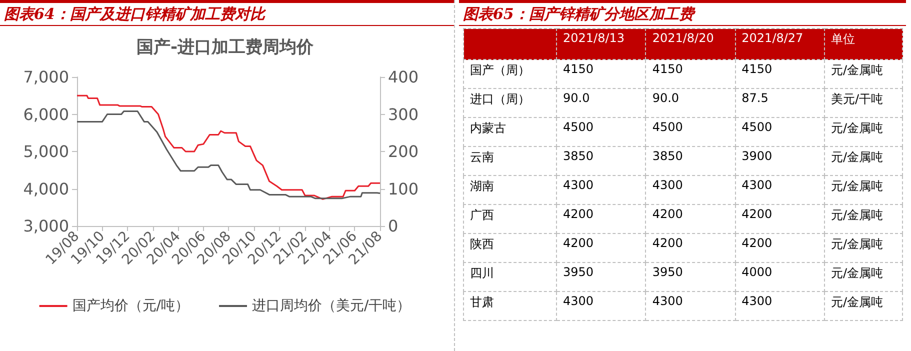 The height and width of the screenshot is (351, 911). What do you see at coordinates (755, 98) in the screenshot?
I see `text: 87.5` at bounding box center [755, 98].